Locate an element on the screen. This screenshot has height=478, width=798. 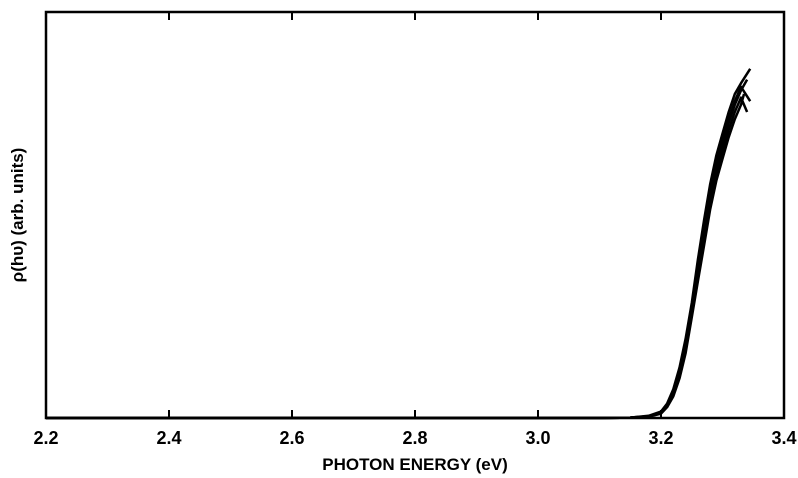
x-tick-label: 2.2 is located at coordinates (45, 438).